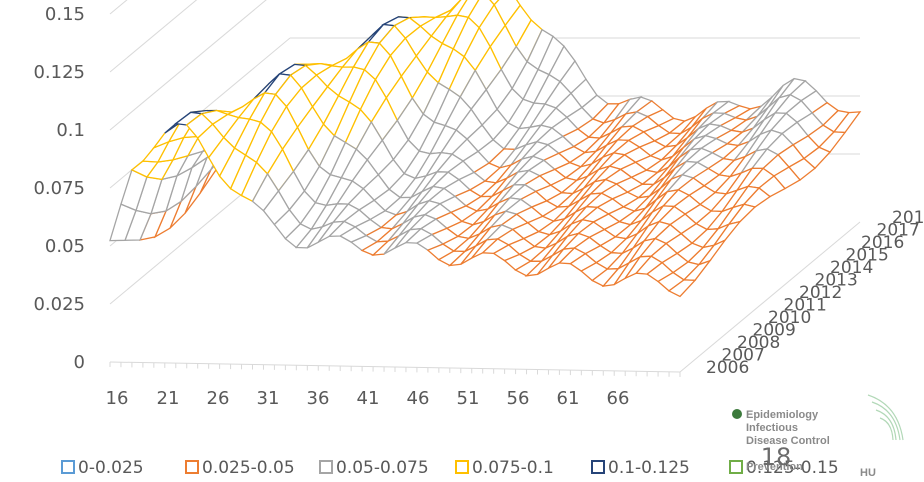 Image resolution: width=924 pixels, height=482 pixels. What do you see at coordinates (885, 417) in the screenshot?
I see `logo-wreath-icon` at bounding box center [885, 417].